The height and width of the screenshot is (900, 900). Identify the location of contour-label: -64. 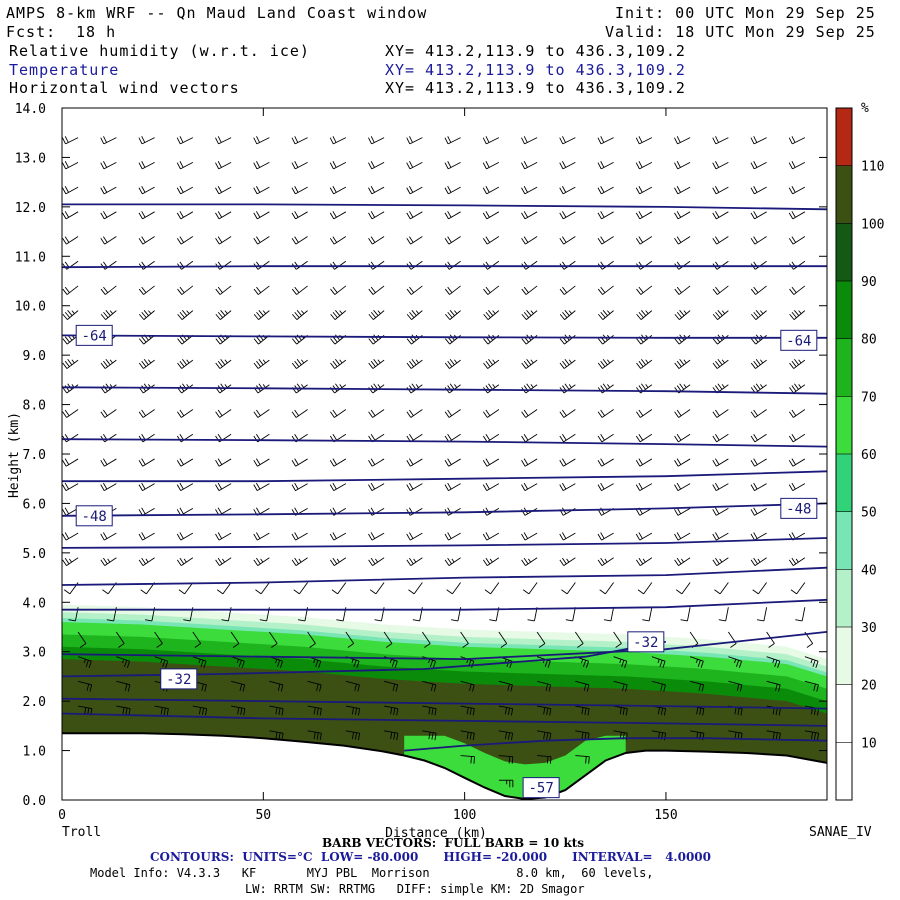
(798, 341).